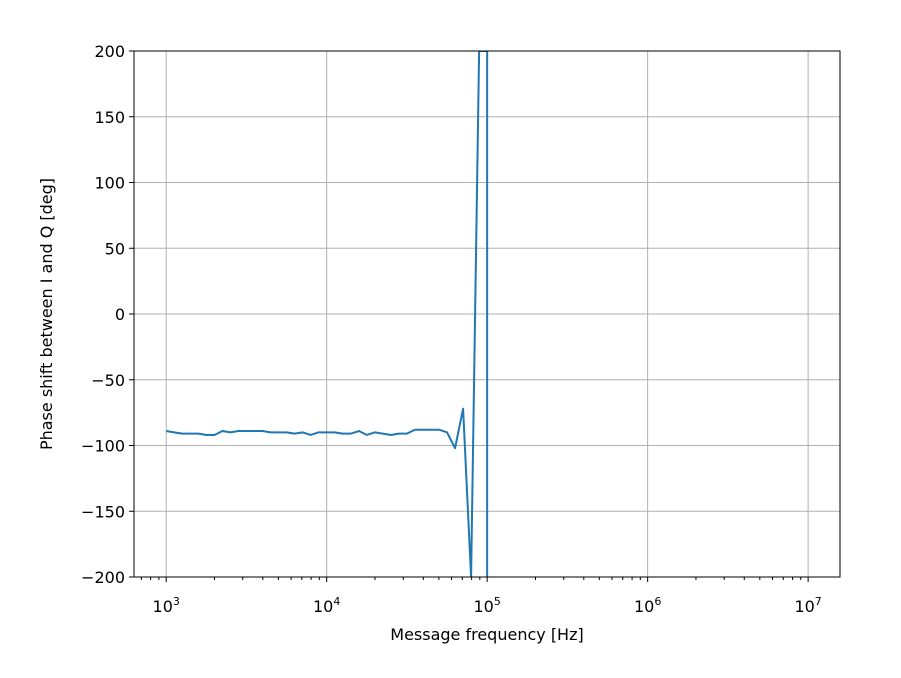 The width and height of the screenshot is (901, 678). I want to click on x-tick-label: 10⁶, so click(647, 605).